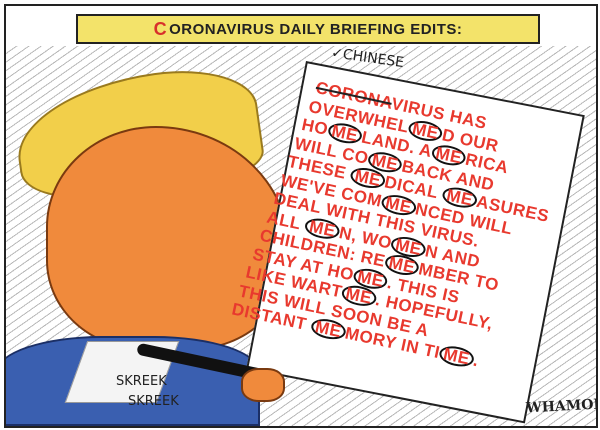 The image size is (600, 430). I want to click on sfx-1: SKREEK, so click(141, 381).